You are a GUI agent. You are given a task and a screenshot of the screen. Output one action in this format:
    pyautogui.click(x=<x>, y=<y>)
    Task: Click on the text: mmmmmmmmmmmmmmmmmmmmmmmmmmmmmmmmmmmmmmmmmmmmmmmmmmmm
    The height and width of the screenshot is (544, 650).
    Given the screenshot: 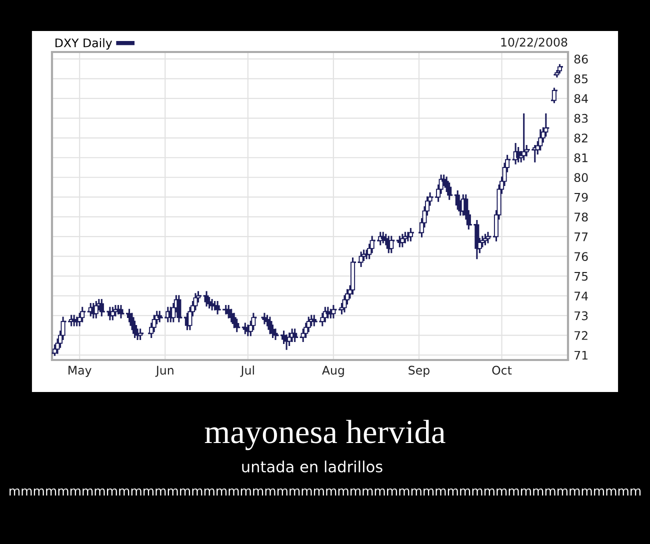 What is the action you would take?
    pyautogui.click(x=325, y=492)
    